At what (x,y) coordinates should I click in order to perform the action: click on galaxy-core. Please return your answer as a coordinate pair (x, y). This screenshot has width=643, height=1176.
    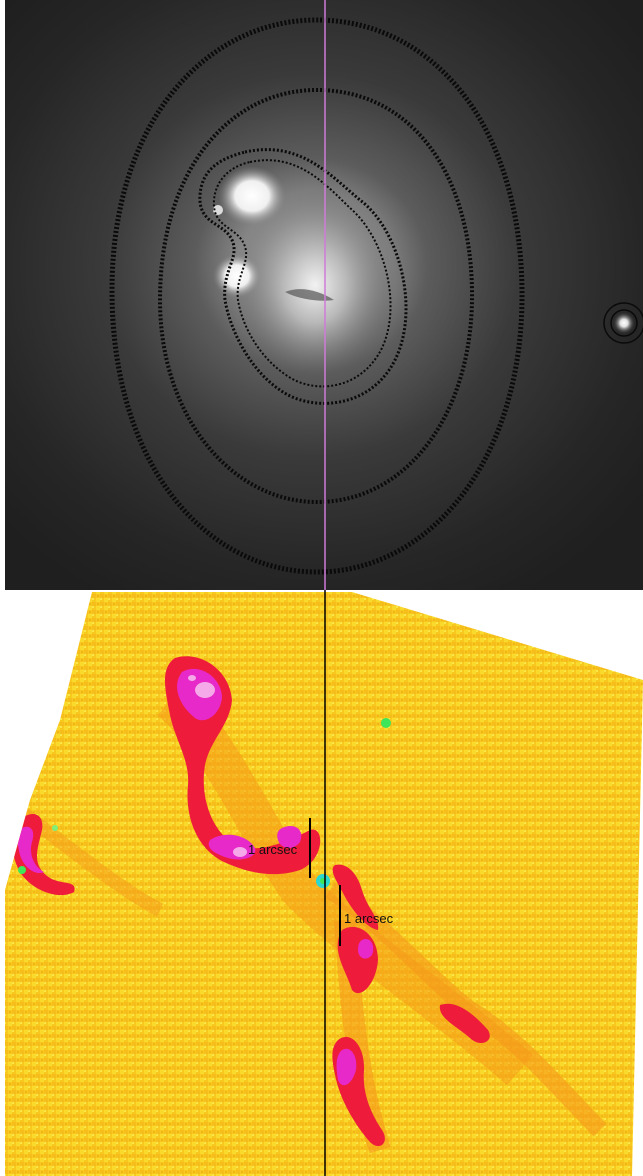
    Looking at the image, I should click on (315, 285).